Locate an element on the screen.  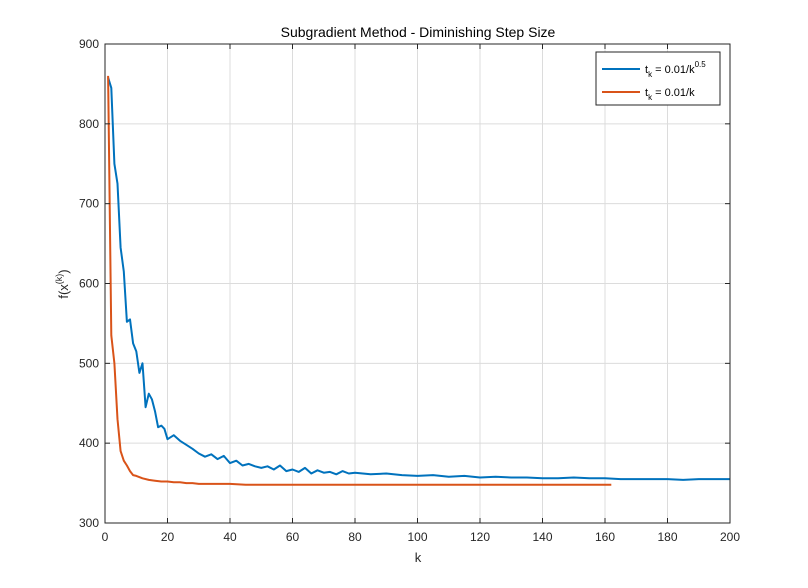
legend-box is located at coordinates (658, 78).